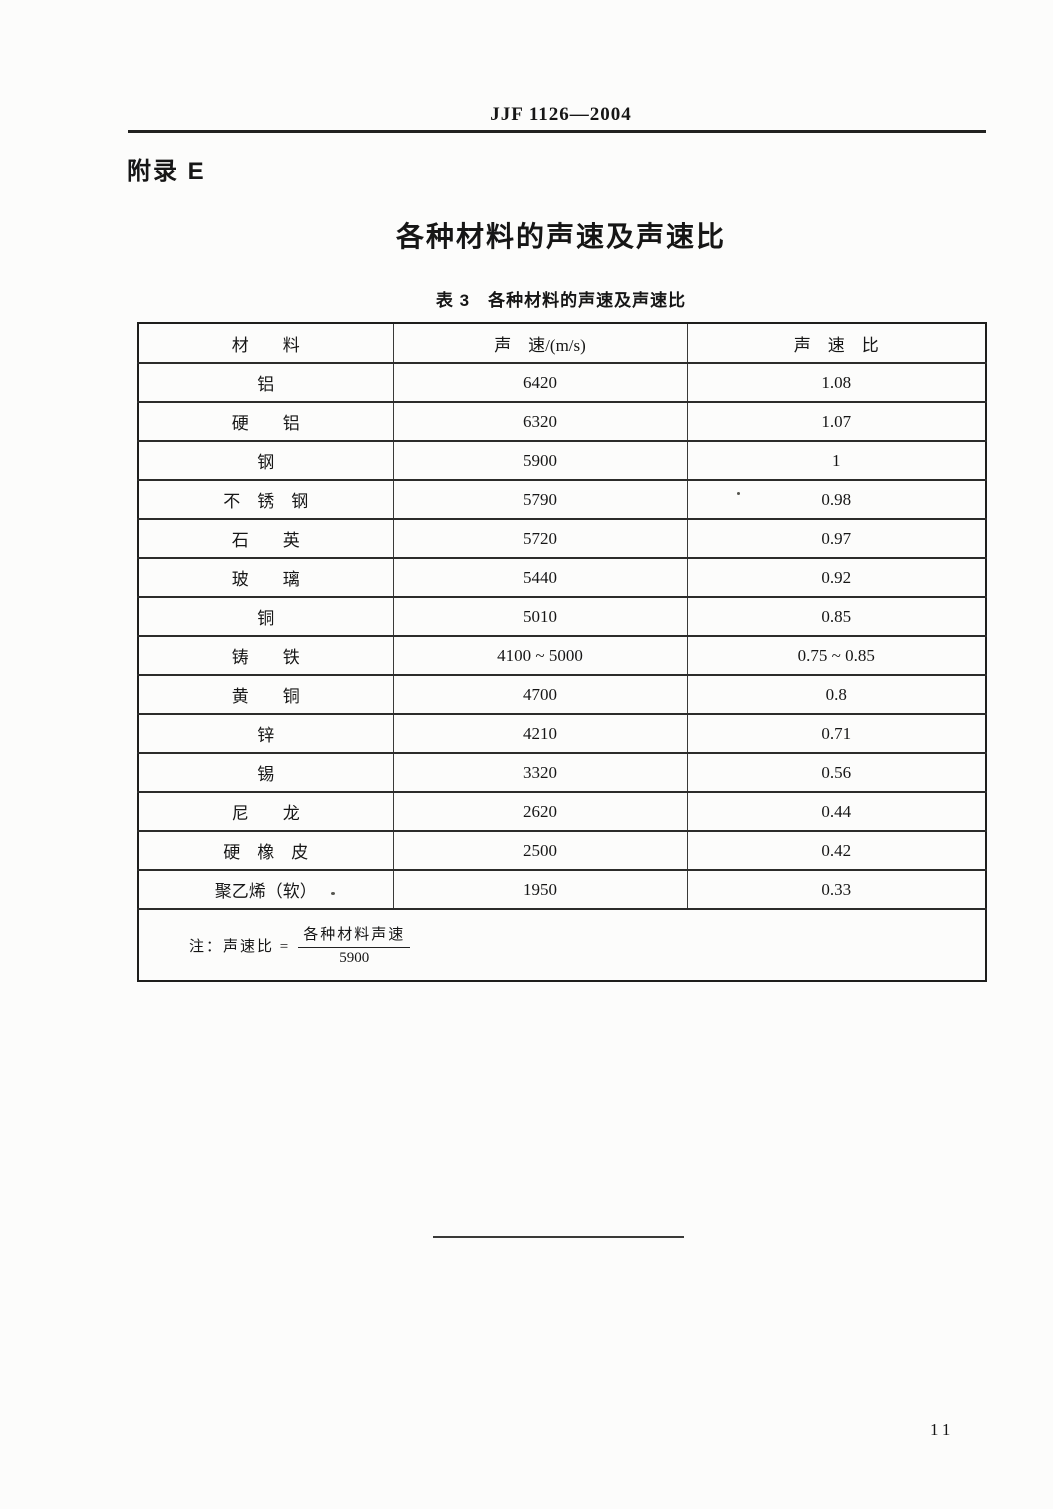 The height and width of the screenshot is (1509, 1053). I want to click on cell-velocity: 5720, so click(540, 539).